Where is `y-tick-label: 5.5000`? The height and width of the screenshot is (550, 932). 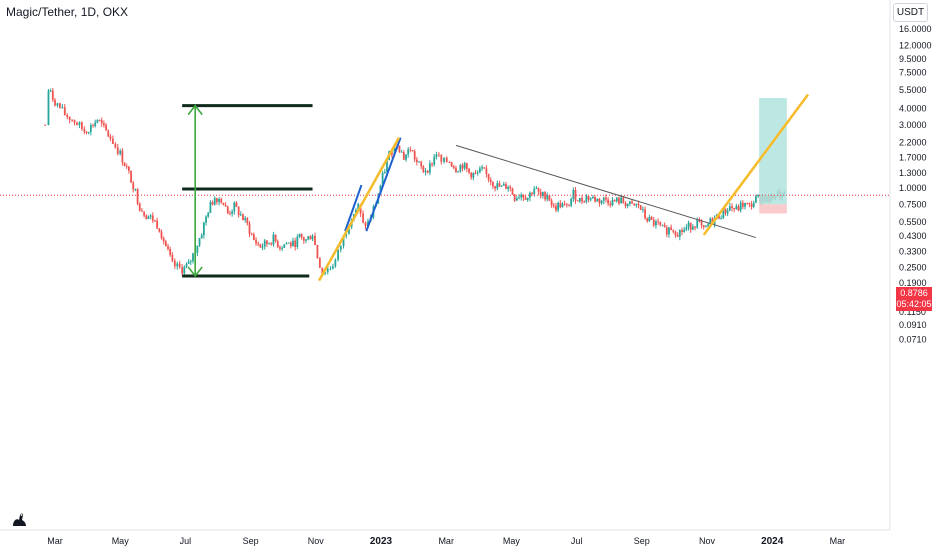
y-tick-label: 5.5000 is located at coordinates (913, 90).